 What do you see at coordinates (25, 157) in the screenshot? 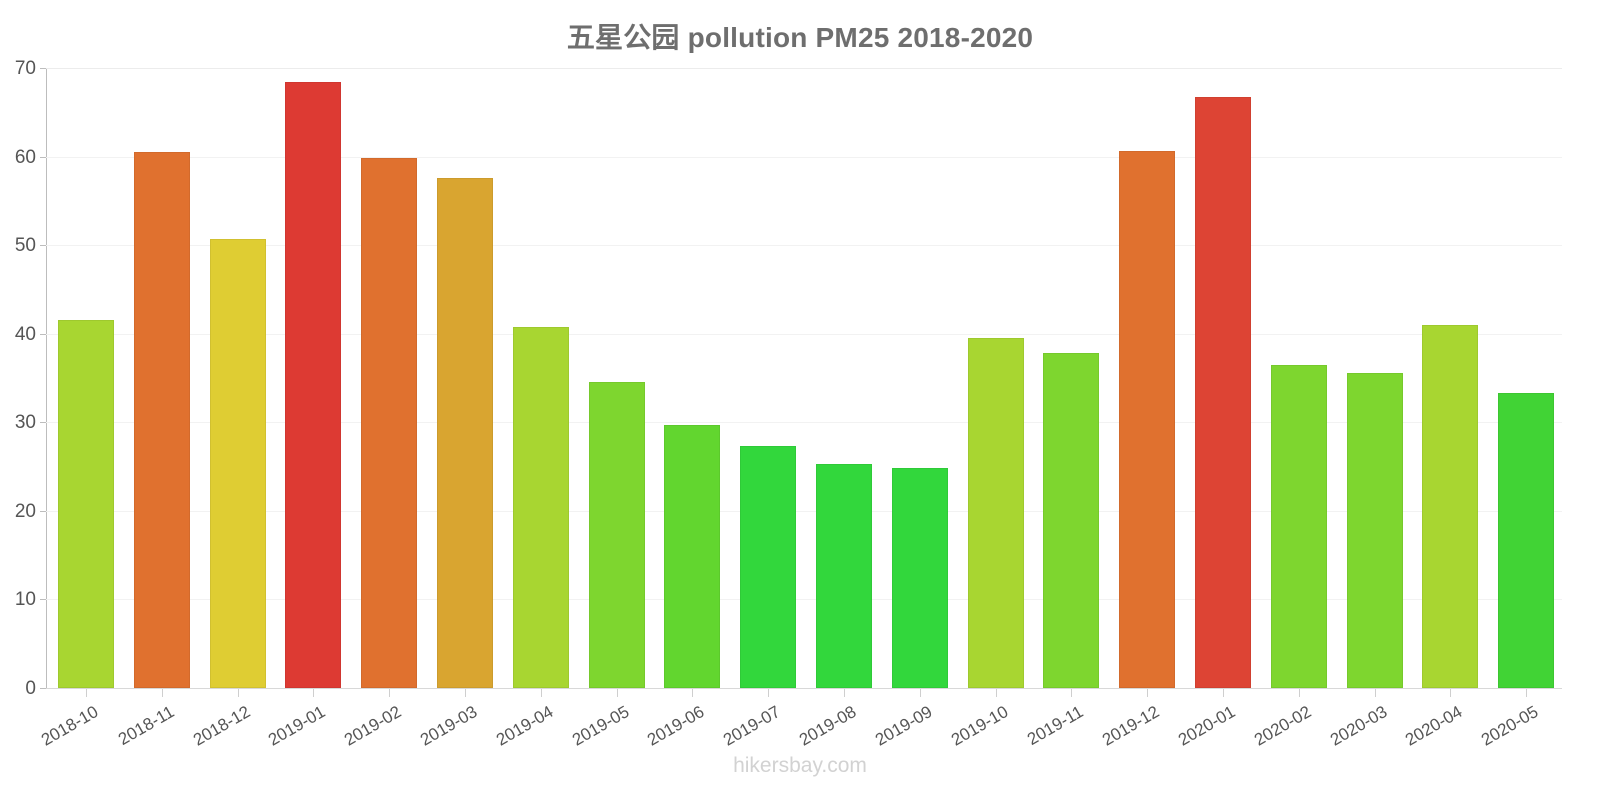
I see `y-axis-label: 60` at bounding box center [25, 157].